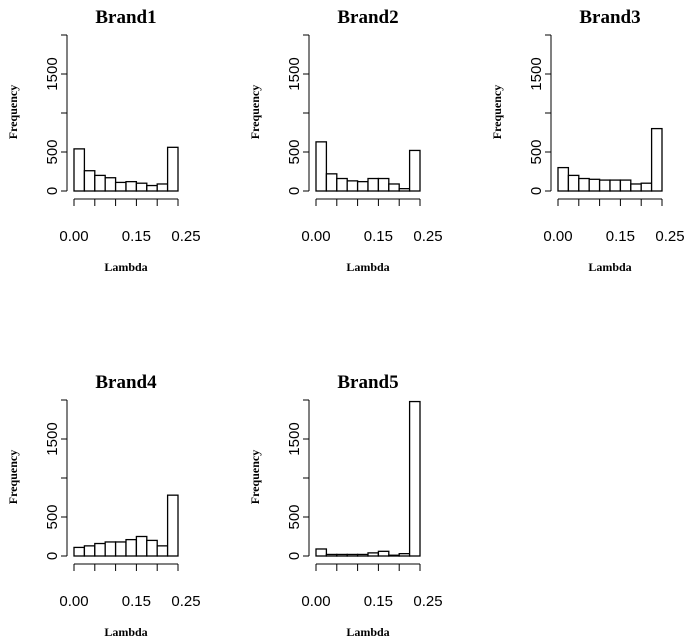 This screenshot has width=689, height=637. What do you see at coordinates (126, 382) in the screenshot?
I see `panel-title: Brand4` at bounding box center [126, 382].